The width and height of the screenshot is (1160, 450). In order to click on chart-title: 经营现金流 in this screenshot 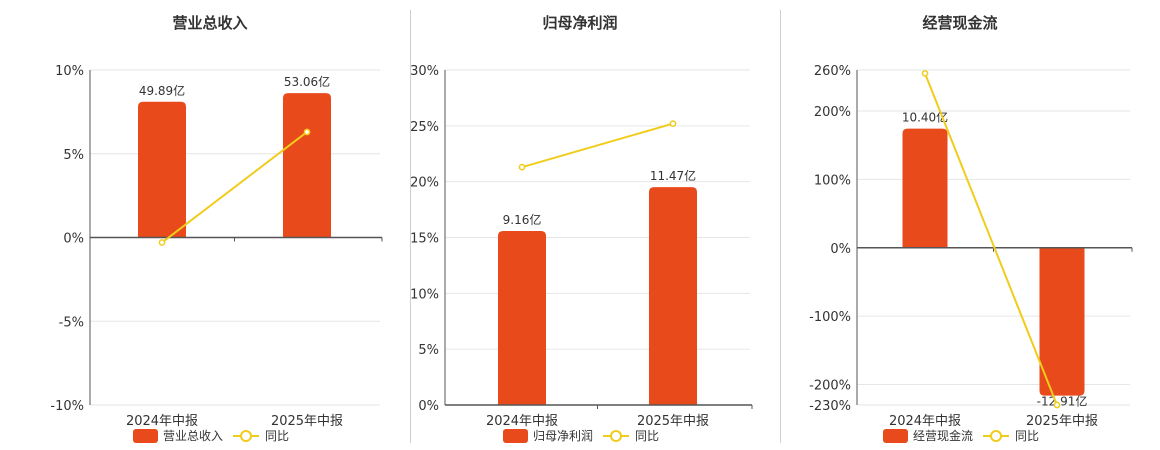, I will do `click(959, 23)`.